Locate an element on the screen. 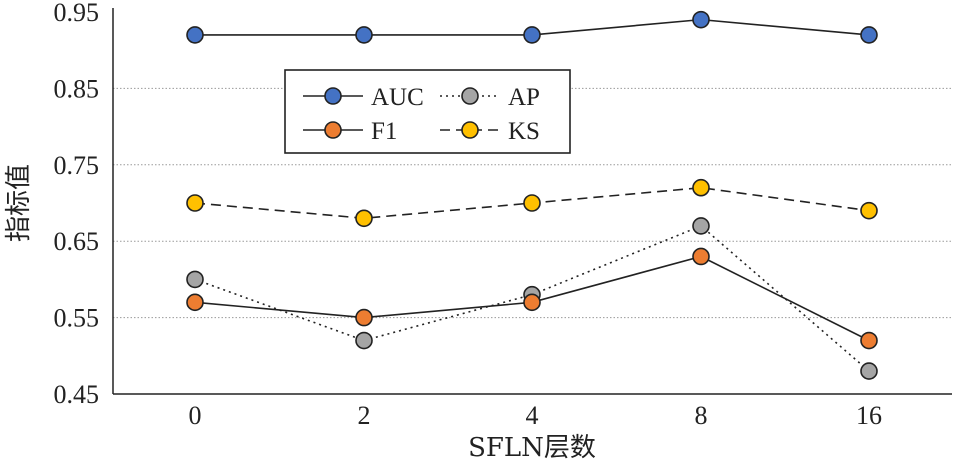 Image resolution: width=955 pixels, height=463 pixels. y-tick-label: 0.65 is located at coordinates (77, 241).